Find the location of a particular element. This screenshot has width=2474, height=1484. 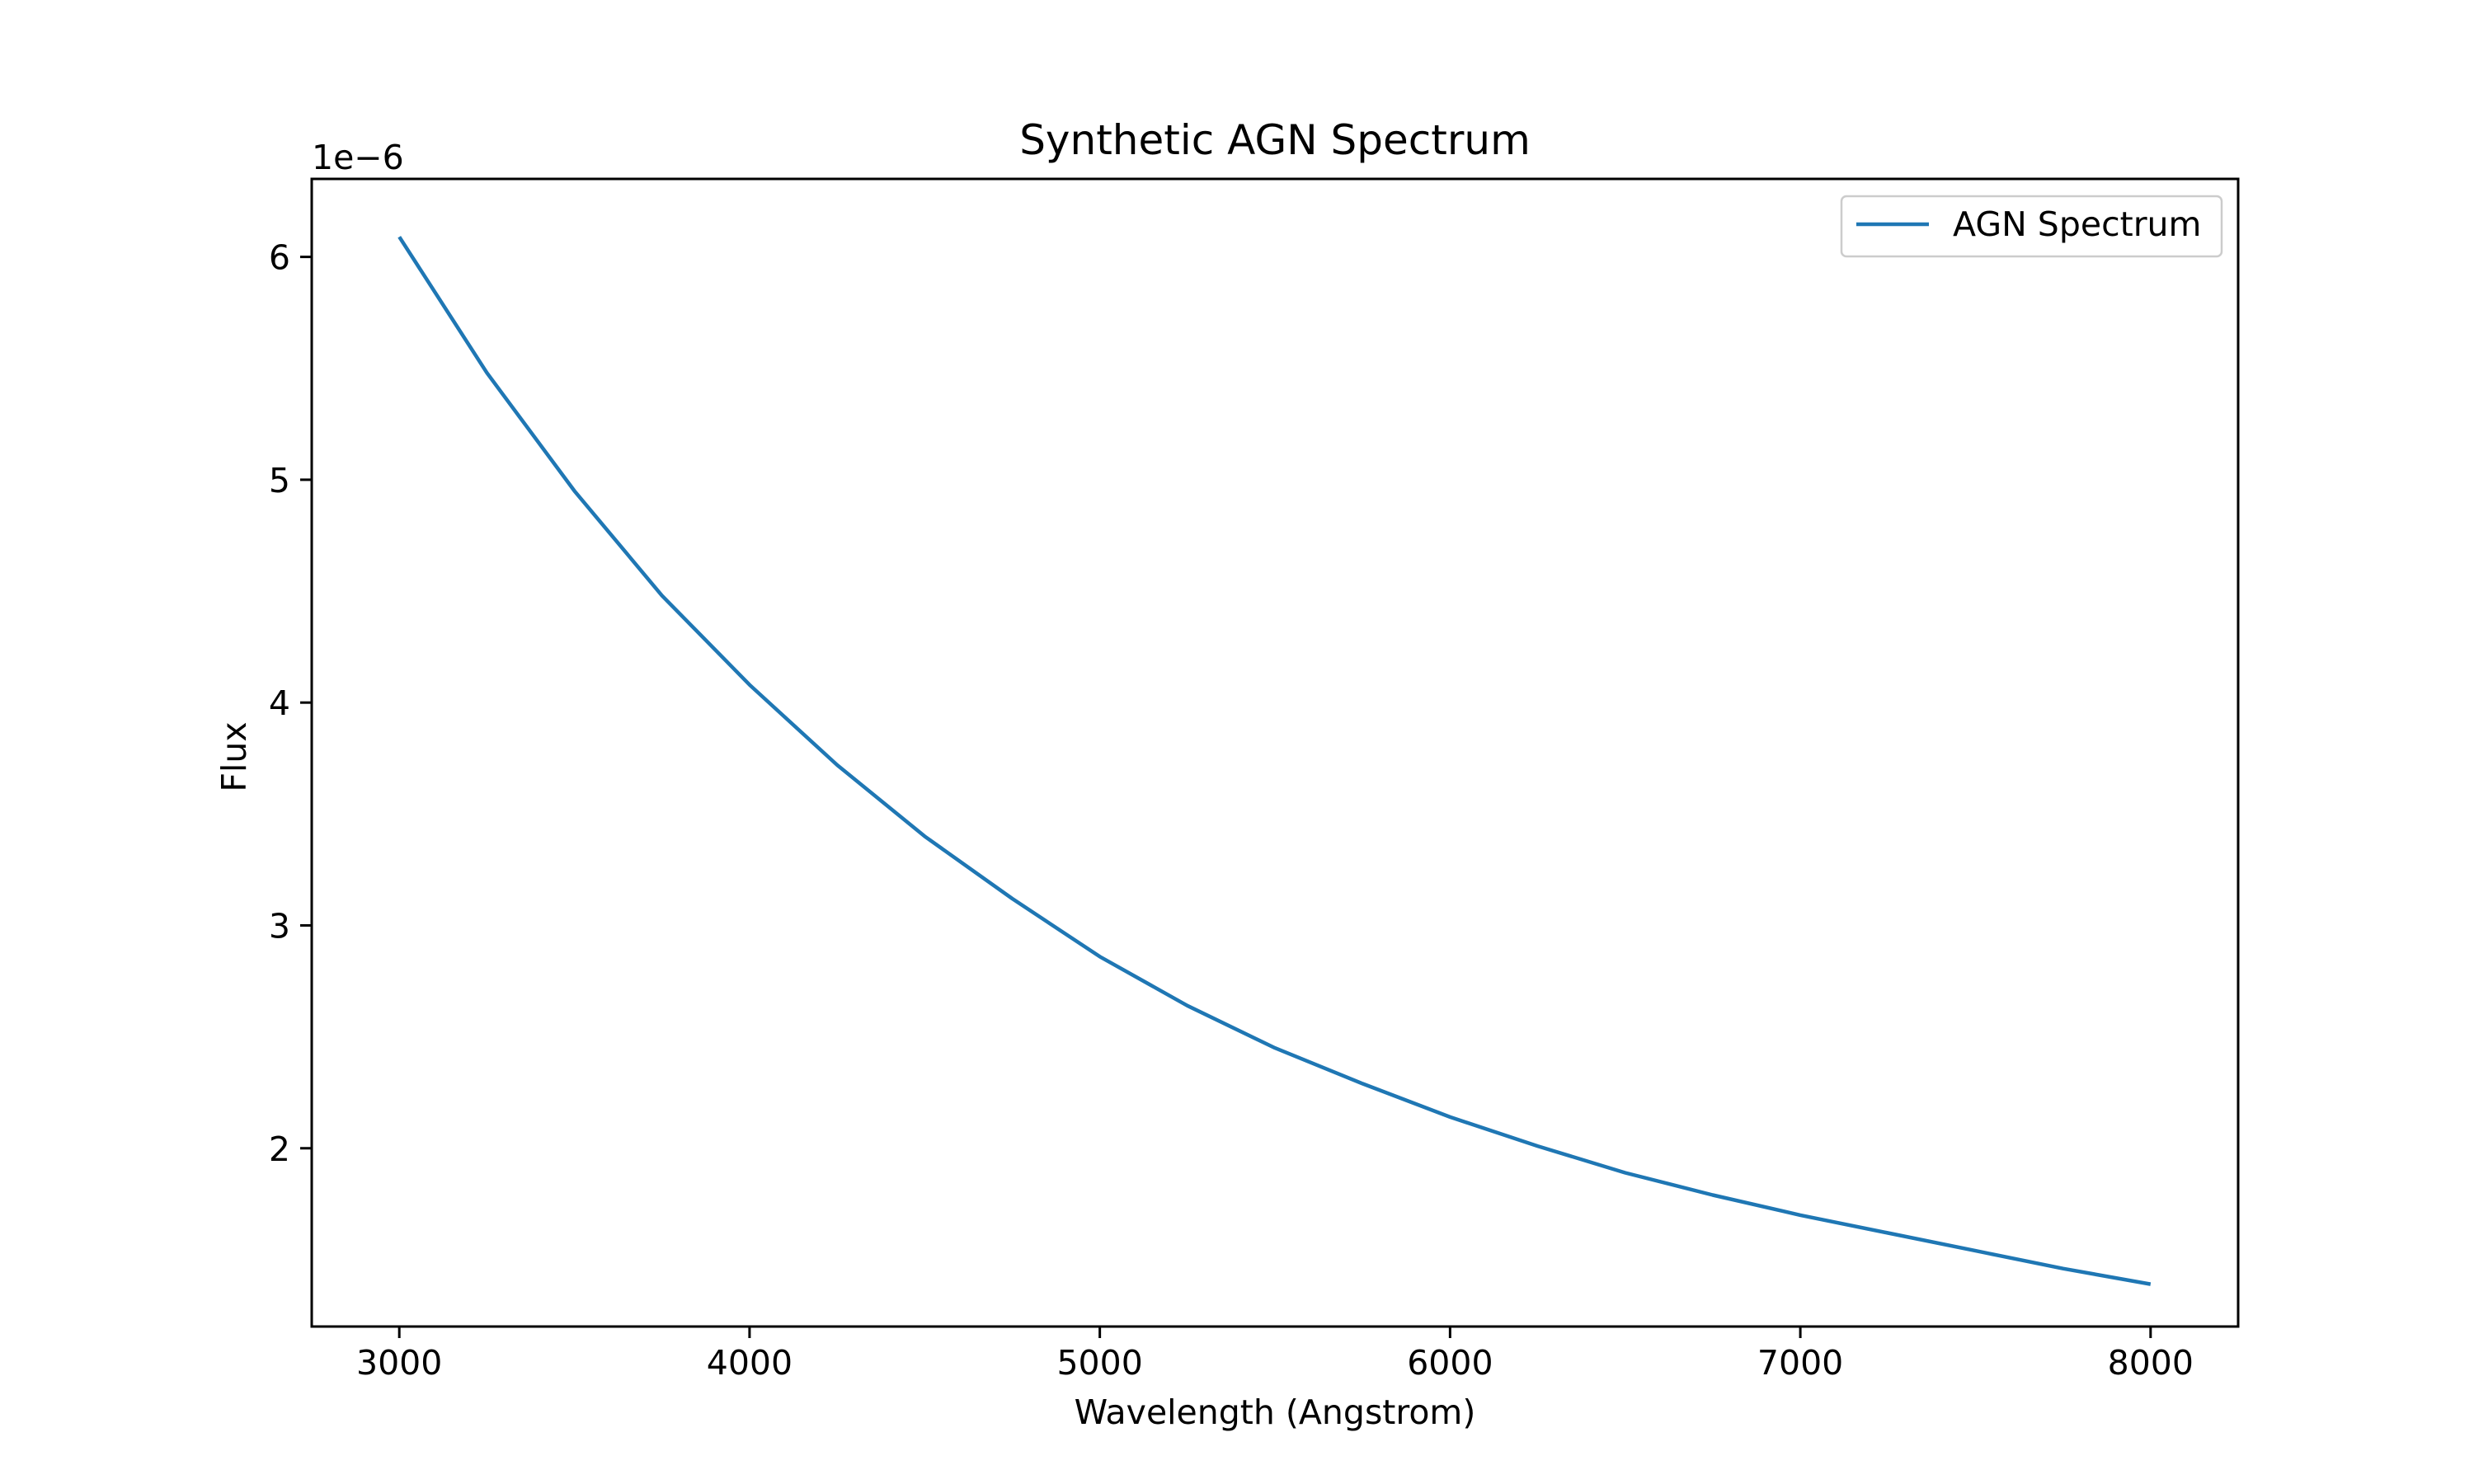

x-tick-label: 6000 is located at coordinates (1450, 1363).